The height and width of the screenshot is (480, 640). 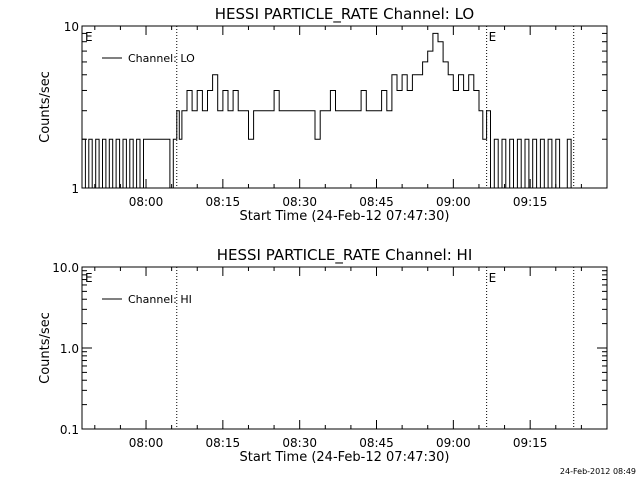 What do you see at coordinates (71, 27) in the screenshot?
I see `y-tick-label: 10` at bounding box center [71, 27].